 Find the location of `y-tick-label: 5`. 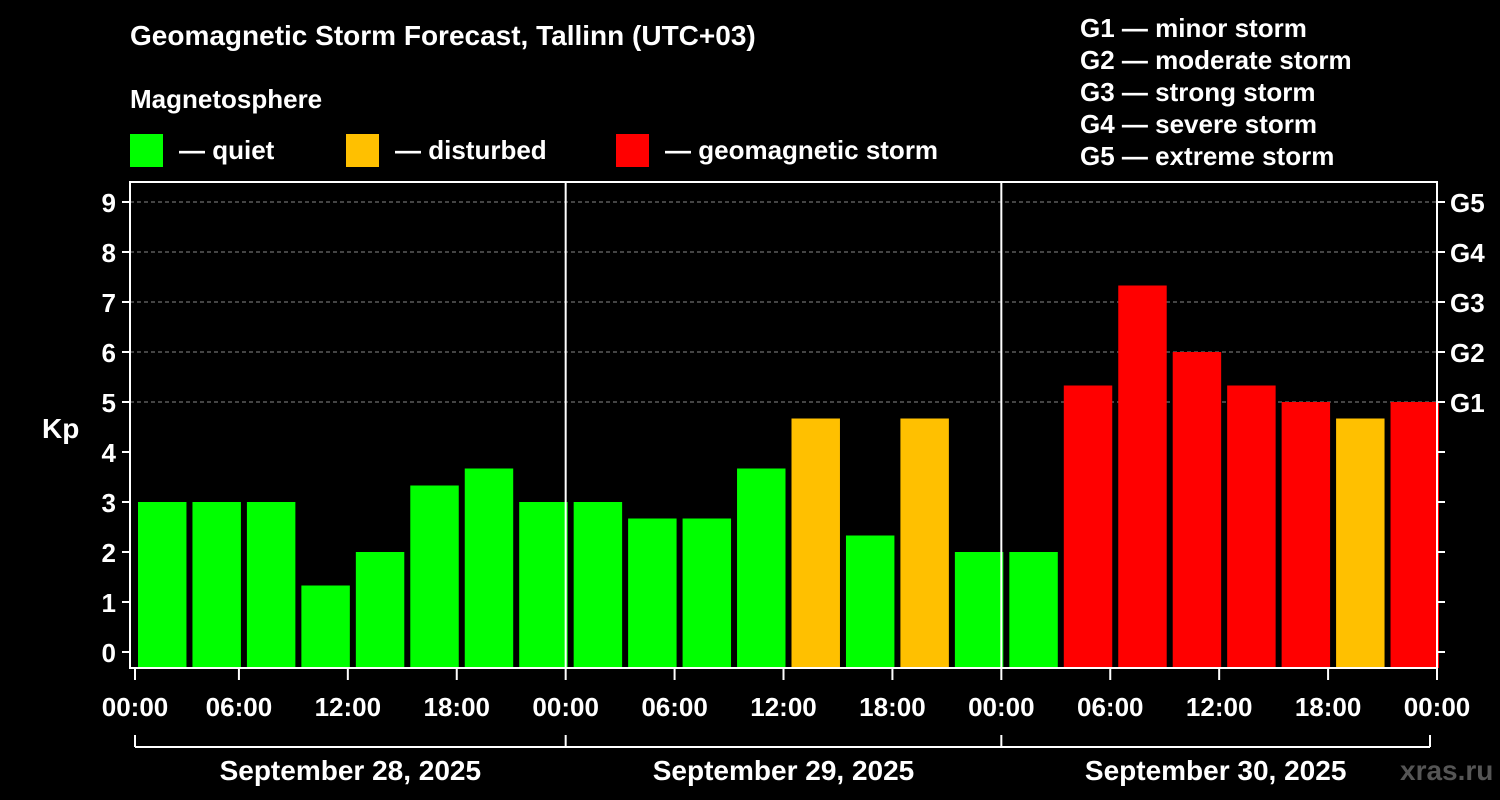

y-tick-label: 5 is located at coordinates (109, 403).